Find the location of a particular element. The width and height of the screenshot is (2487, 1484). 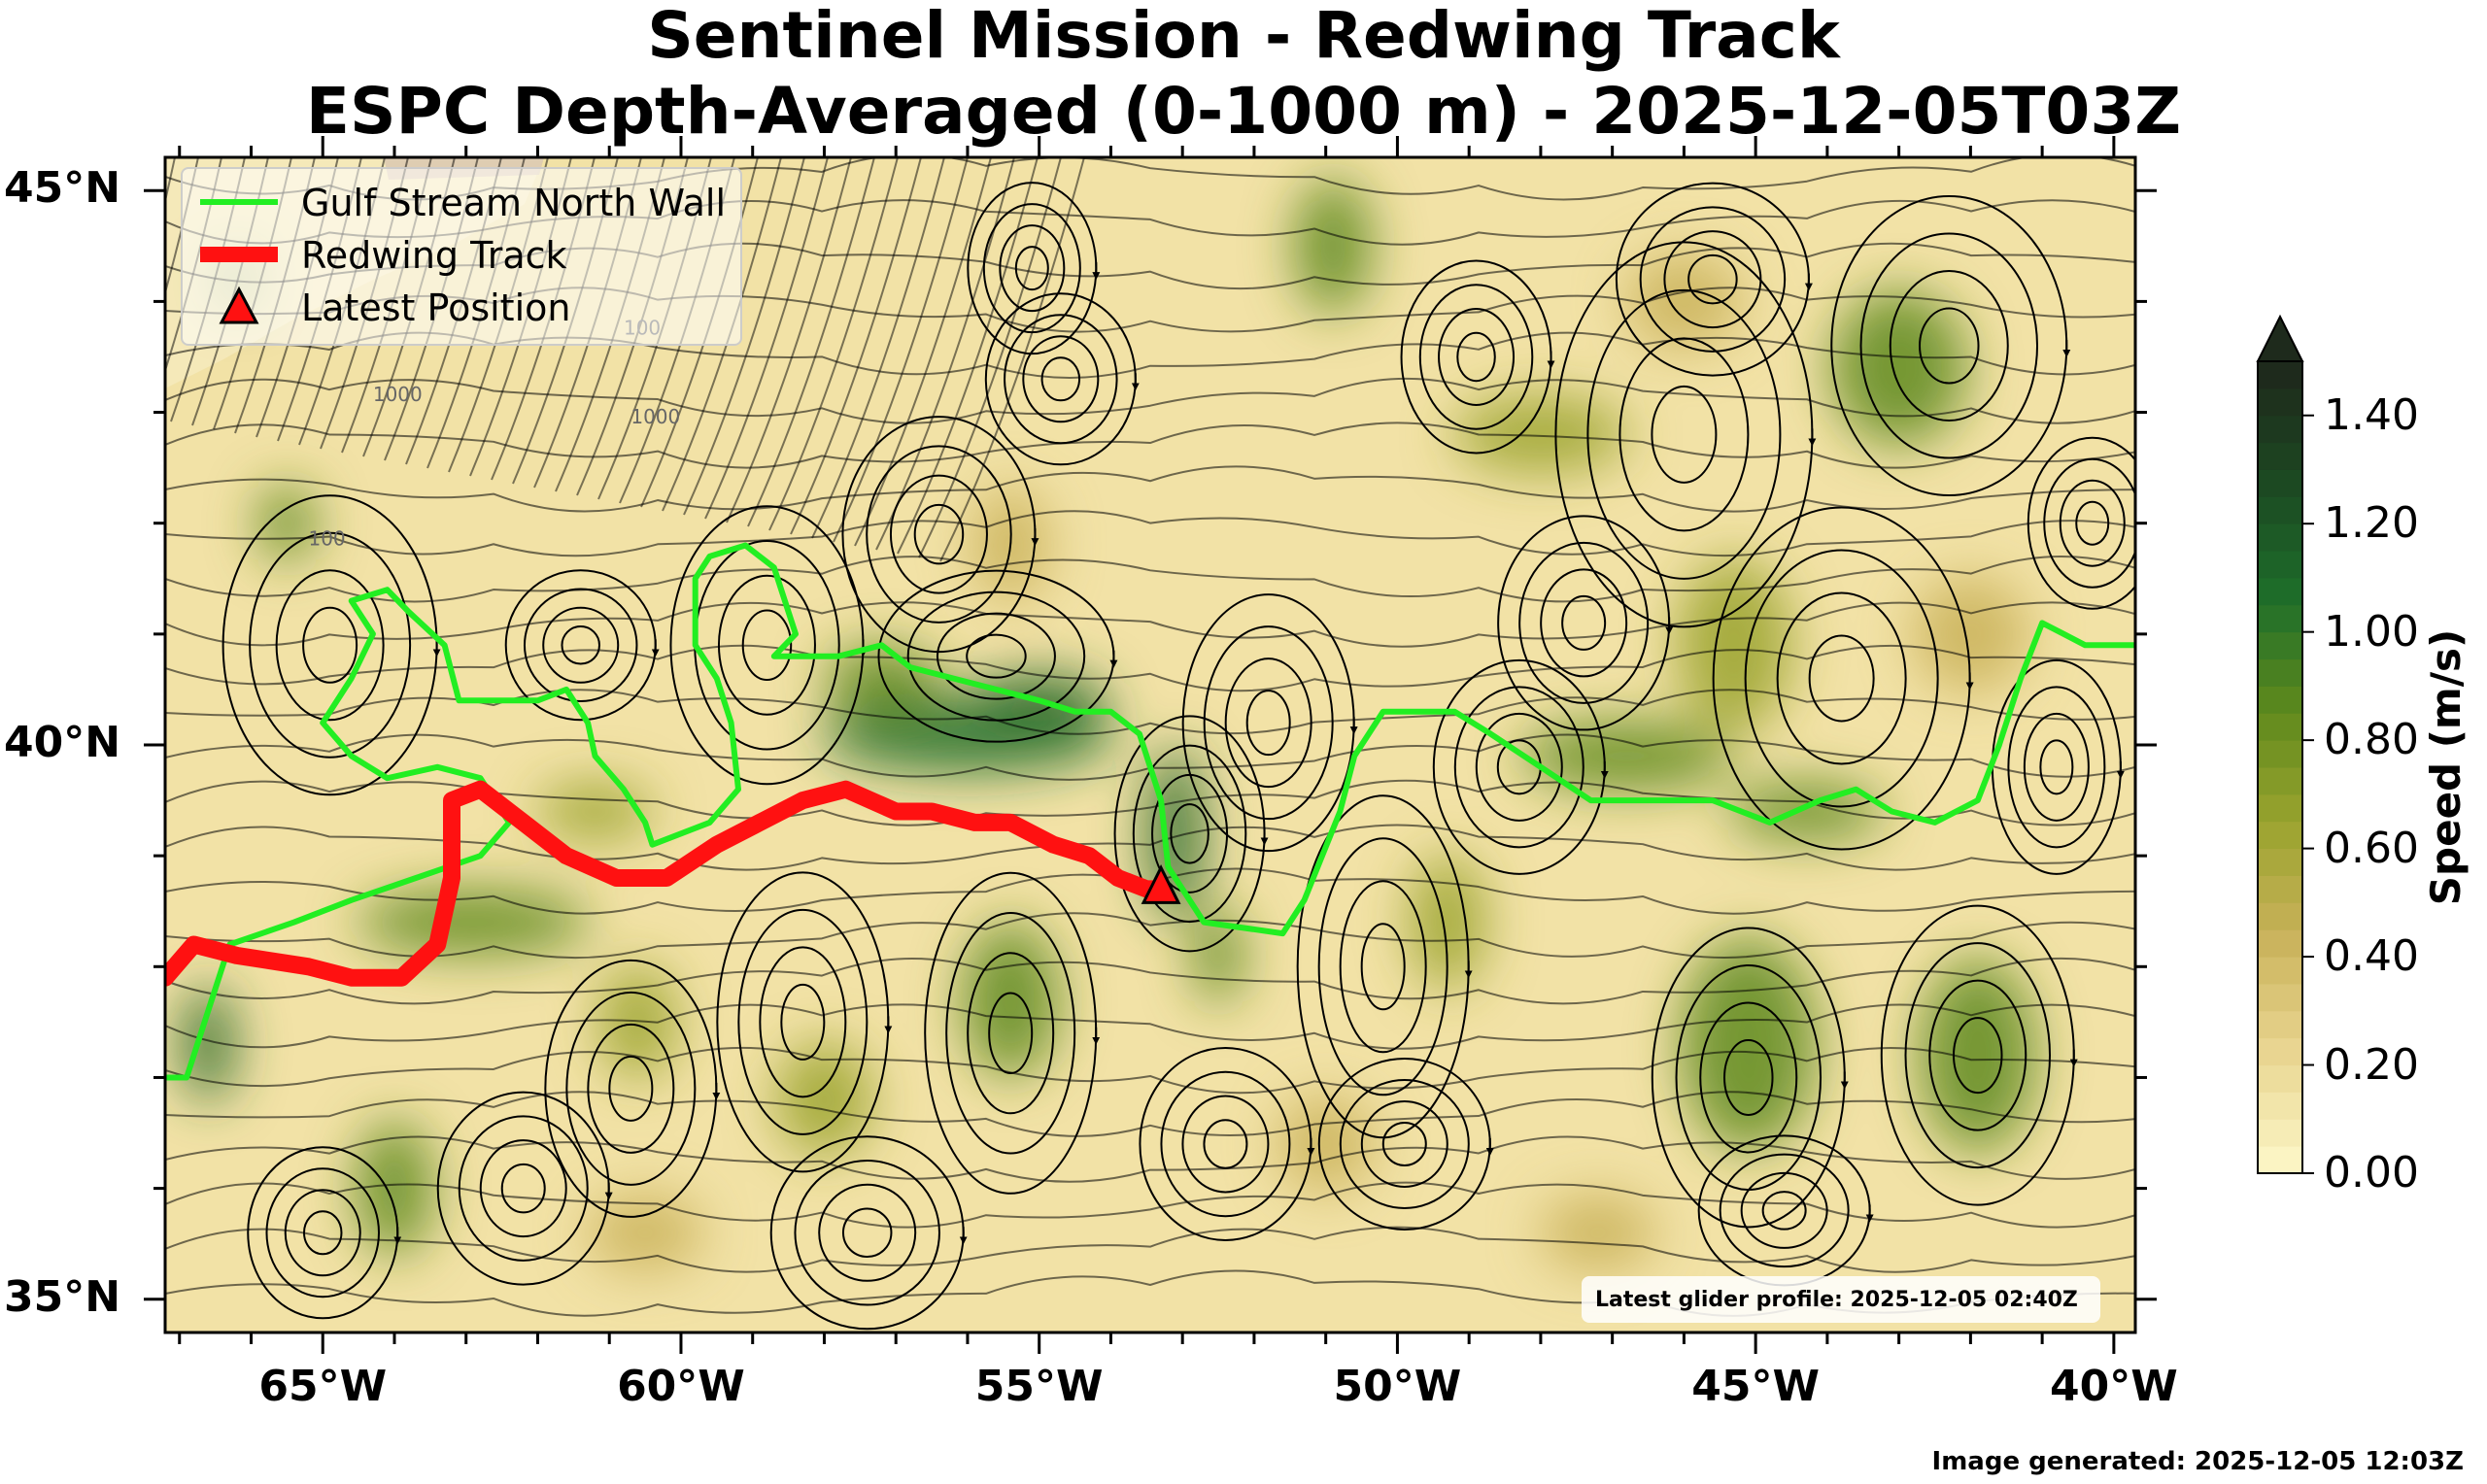

colorbar-tick-label: 1.00 is located at coordinates (2371, 631).